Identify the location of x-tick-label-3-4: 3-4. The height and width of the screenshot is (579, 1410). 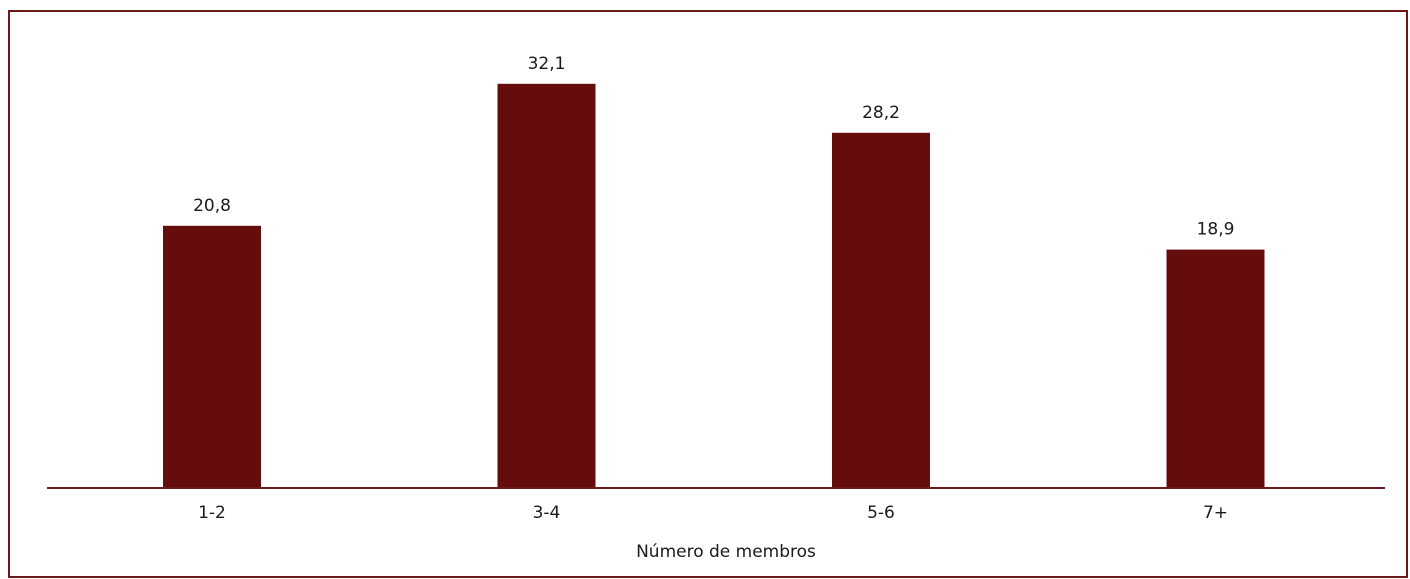
(547, 513).